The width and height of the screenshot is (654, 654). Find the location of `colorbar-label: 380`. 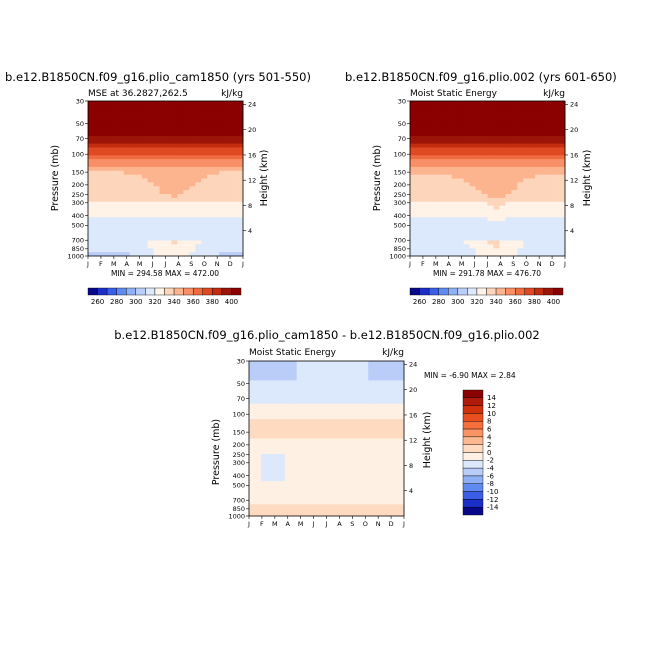

colorbar-label: 380 is located at coordinates (534, 302).